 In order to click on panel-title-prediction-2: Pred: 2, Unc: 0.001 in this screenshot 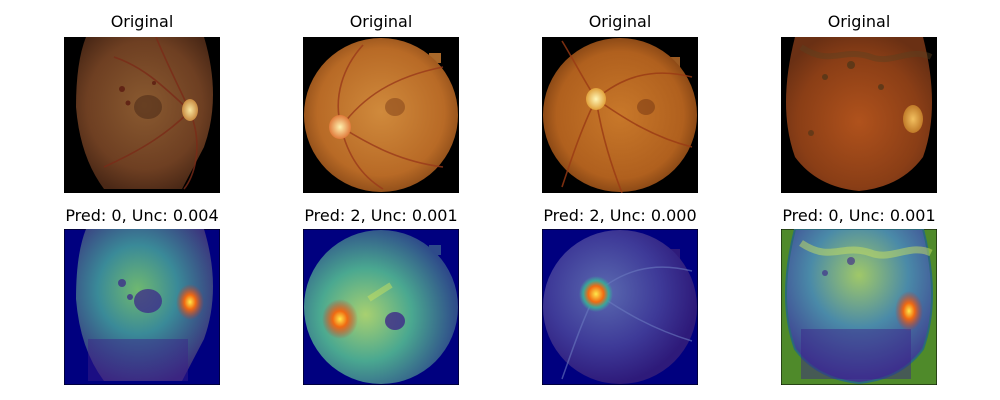, I will do `click(381, 215)`.